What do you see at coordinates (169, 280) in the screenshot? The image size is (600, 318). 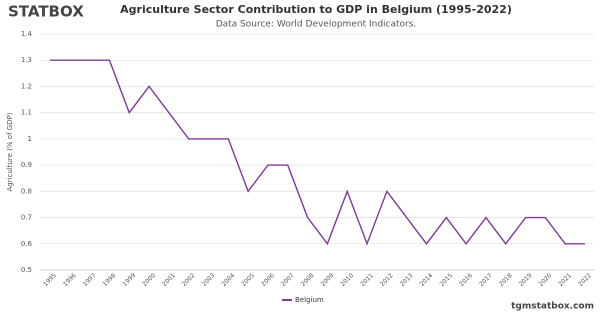 I see `x-tick-label: 2001` at bounding box center [169, 280].